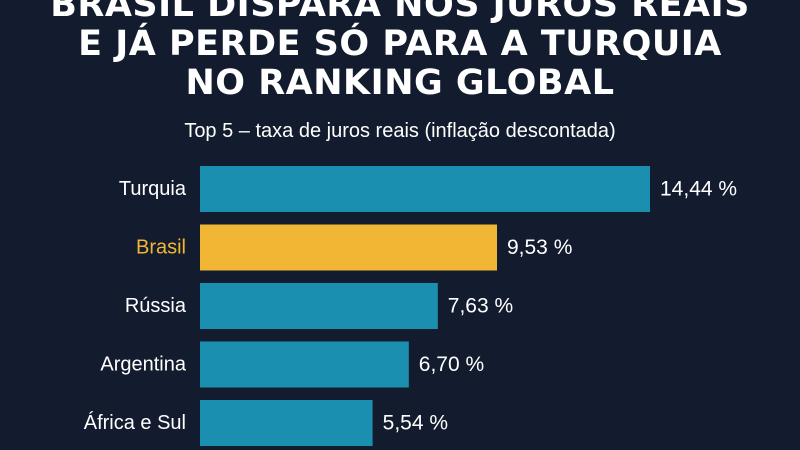 This screenshot has height=450, width=800. I want to click on title-line-3: NO RANKING GLOBAL, so click(400, 83).